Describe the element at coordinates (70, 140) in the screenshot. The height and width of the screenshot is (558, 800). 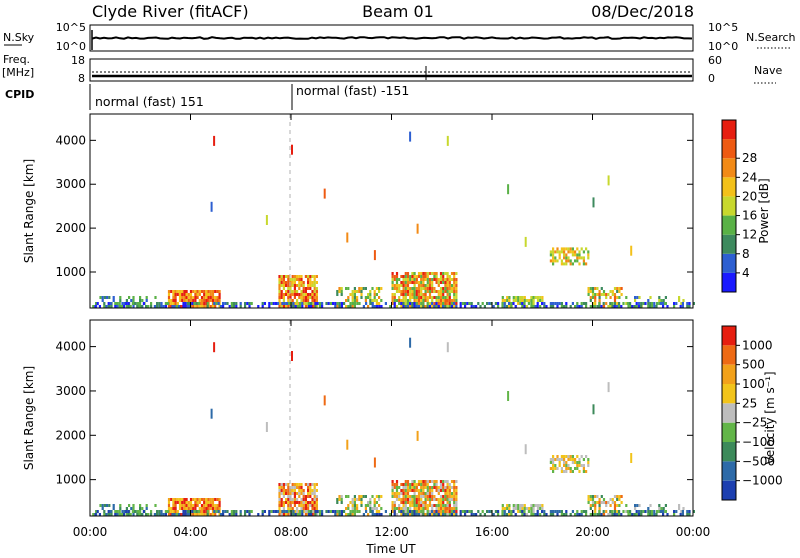
I see `y-tick-label: 4000` at that location.